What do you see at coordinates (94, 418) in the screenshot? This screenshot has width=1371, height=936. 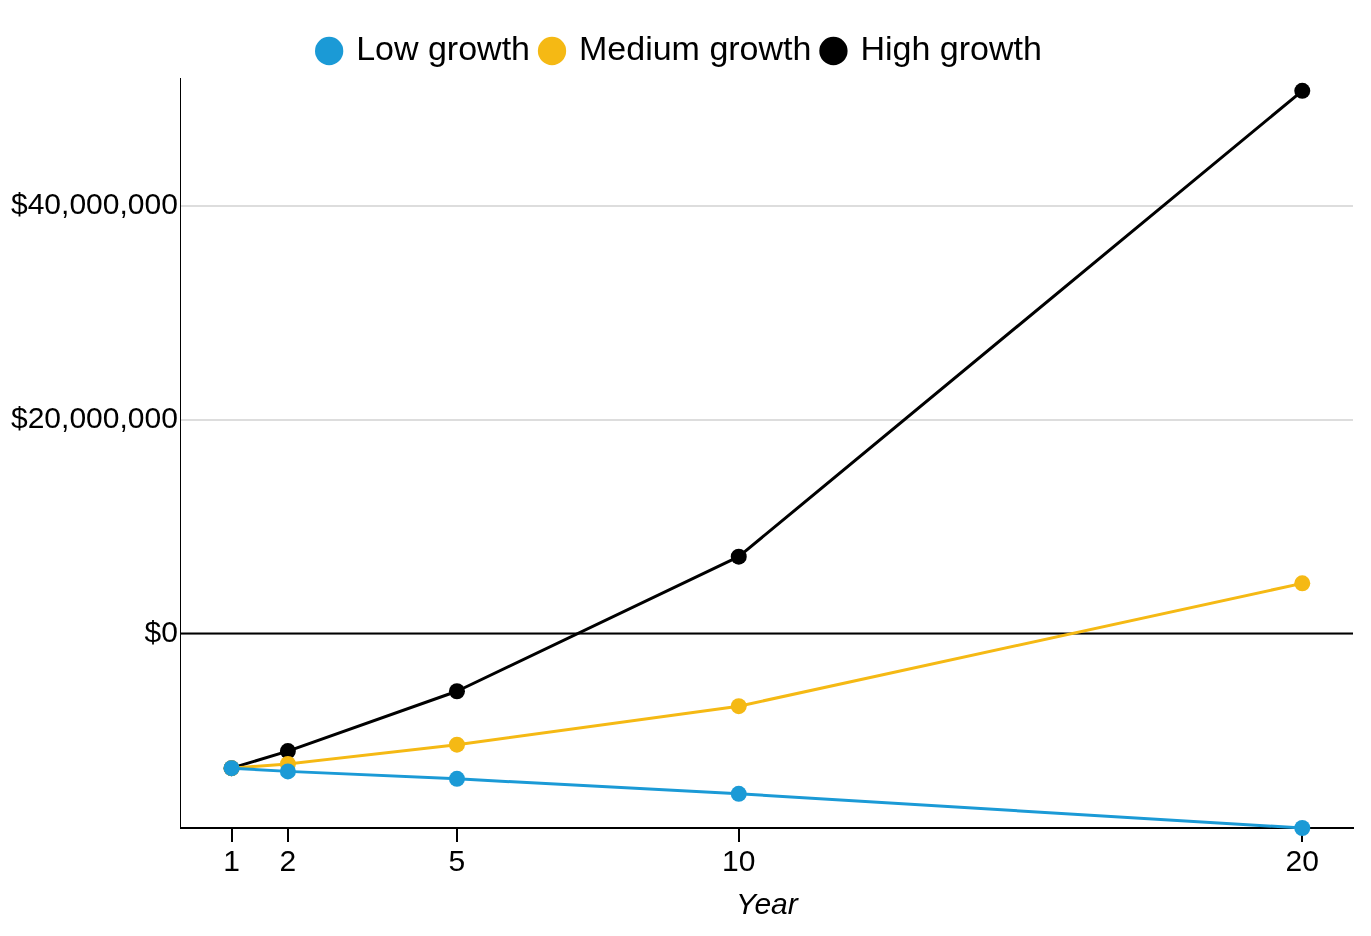 I see `y-tick-label: $20,000,000` at bounding box center [94, 418].